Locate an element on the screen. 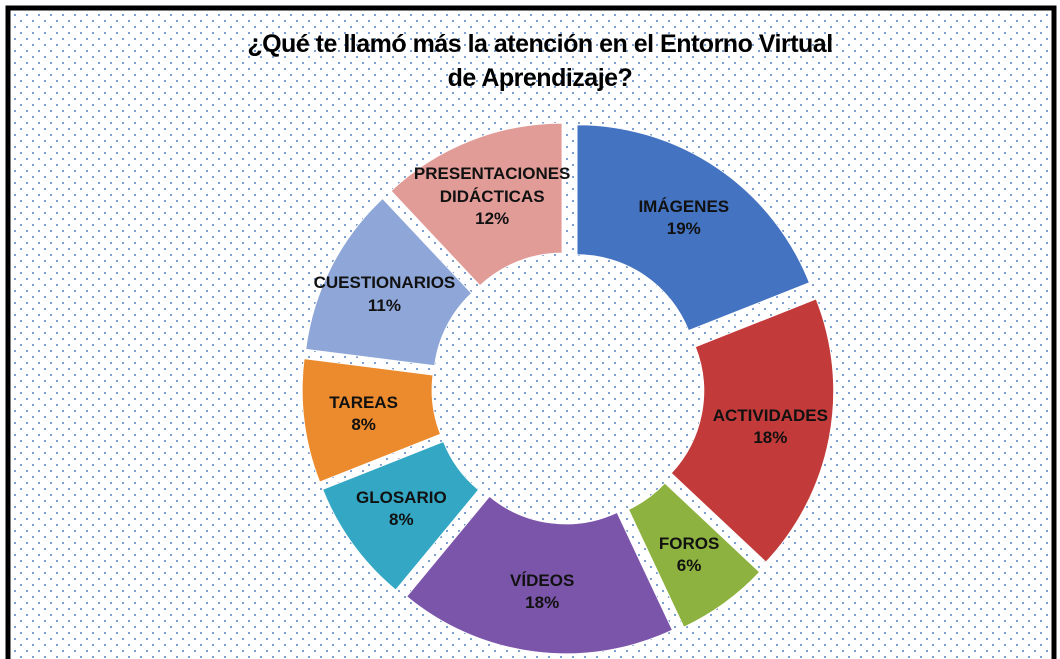 Image resolution: width=1060 pixels, height=659 pixels. category-label: IMÁGENES is located at coordinates (684, 206).